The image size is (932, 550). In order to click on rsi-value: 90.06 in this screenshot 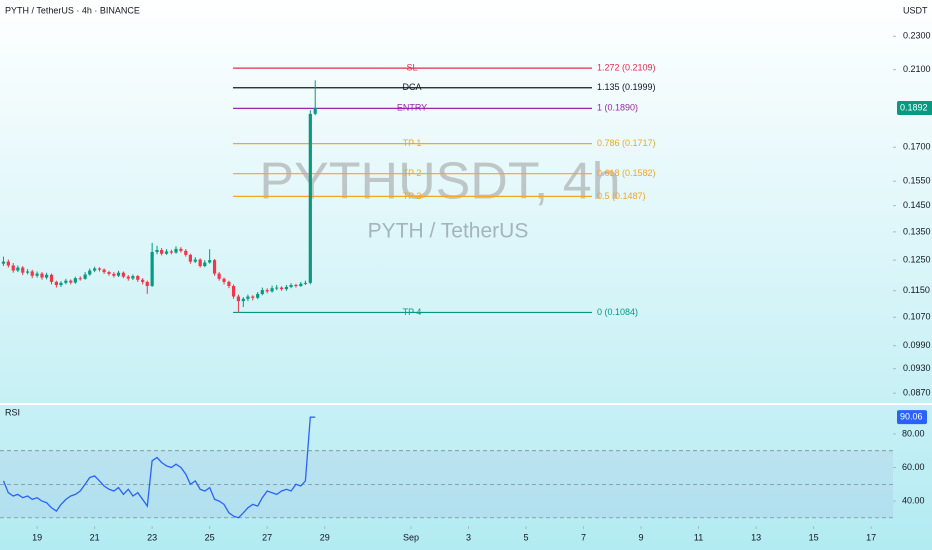, I will do `click(911, 417)`.